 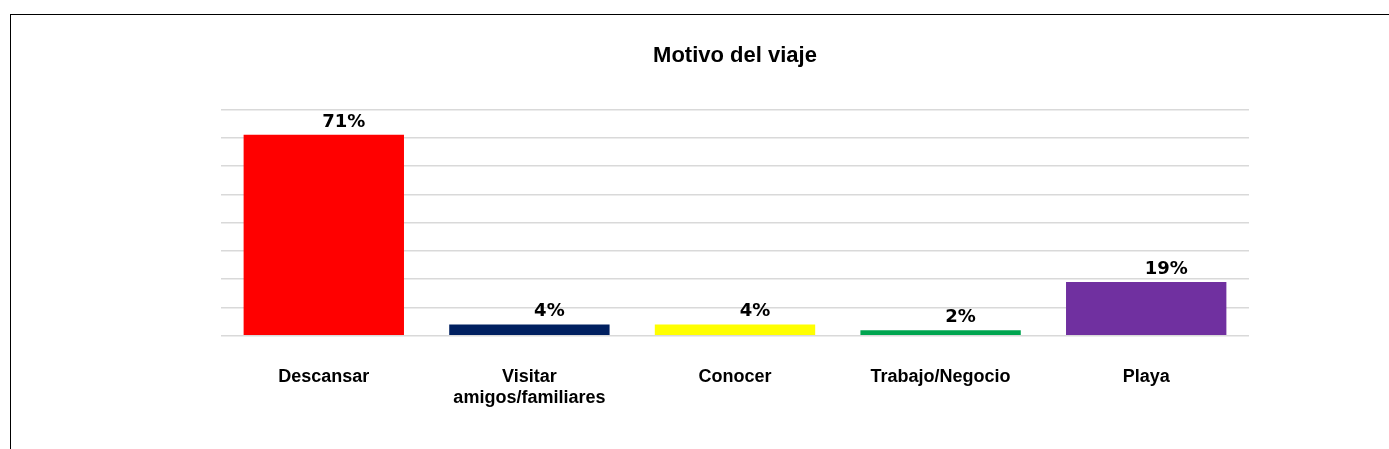 What do you see at coordinates (324, 375) in the screenshot?
I see `x-tick-label: Descansar` at bounding box center [324, 375].